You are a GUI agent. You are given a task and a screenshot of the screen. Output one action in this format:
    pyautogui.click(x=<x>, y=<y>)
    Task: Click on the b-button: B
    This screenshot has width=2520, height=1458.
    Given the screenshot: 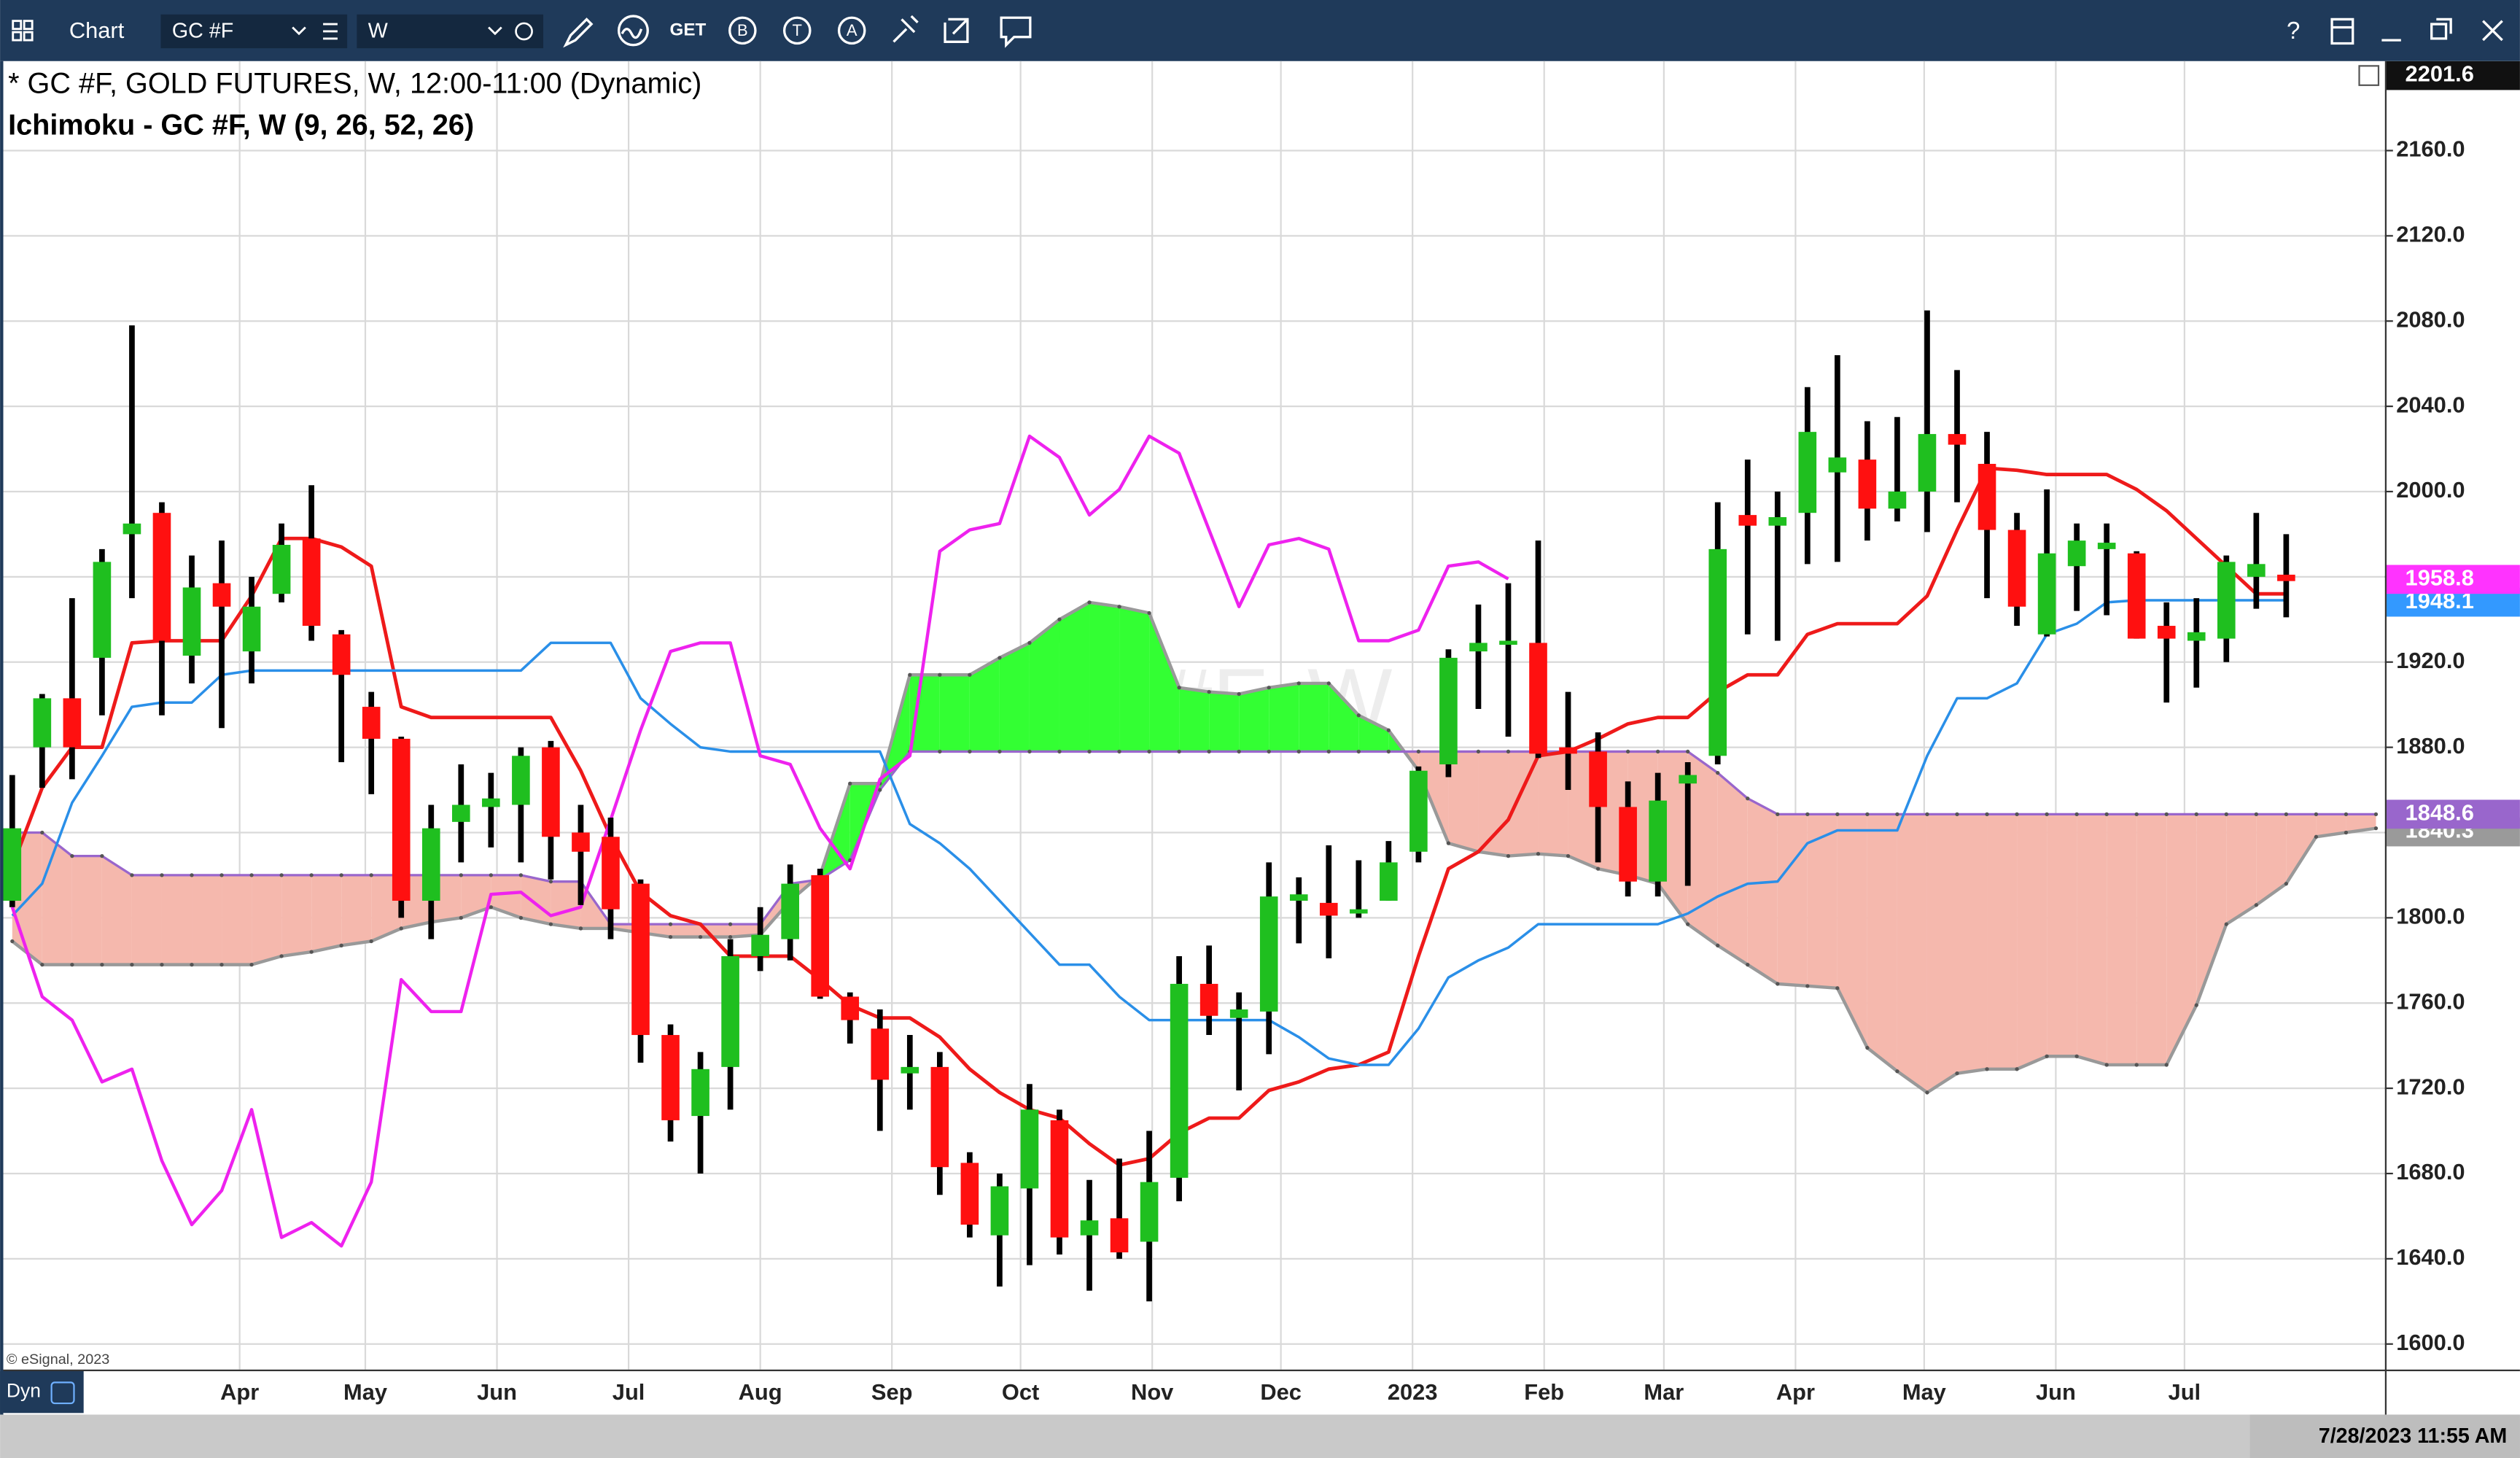 What is the action you would take?
    pyautogui.click(x=742, y=30)
    